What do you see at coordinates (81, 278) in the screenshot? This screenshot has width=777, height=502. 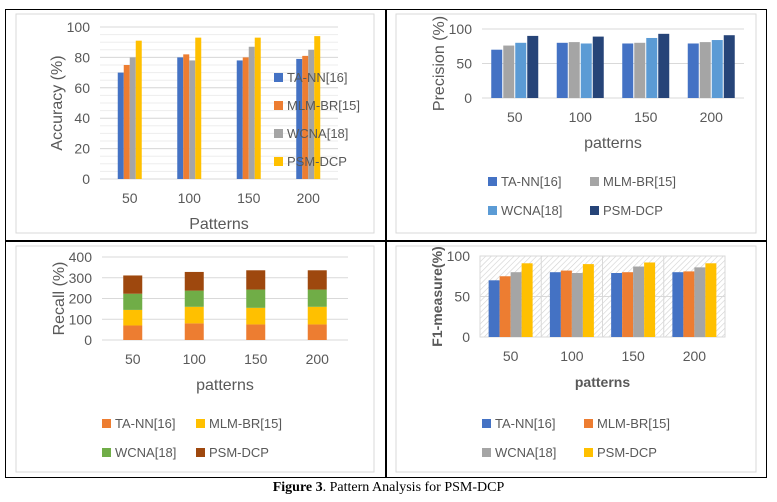 I see `y-tick-label: 300` at bounding box center [81, 278].